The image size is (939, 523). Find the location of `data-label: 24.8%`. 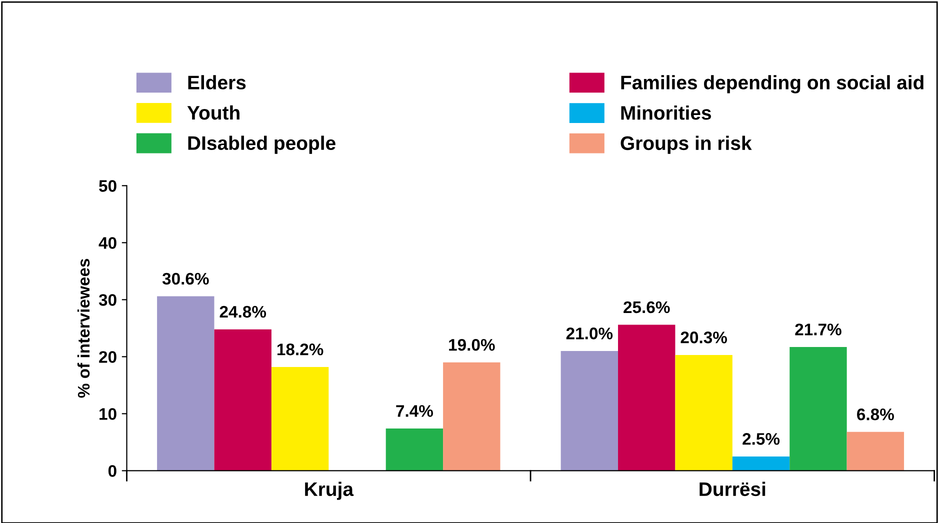

data-label: 24.8% is located at coordinates (243, 312).